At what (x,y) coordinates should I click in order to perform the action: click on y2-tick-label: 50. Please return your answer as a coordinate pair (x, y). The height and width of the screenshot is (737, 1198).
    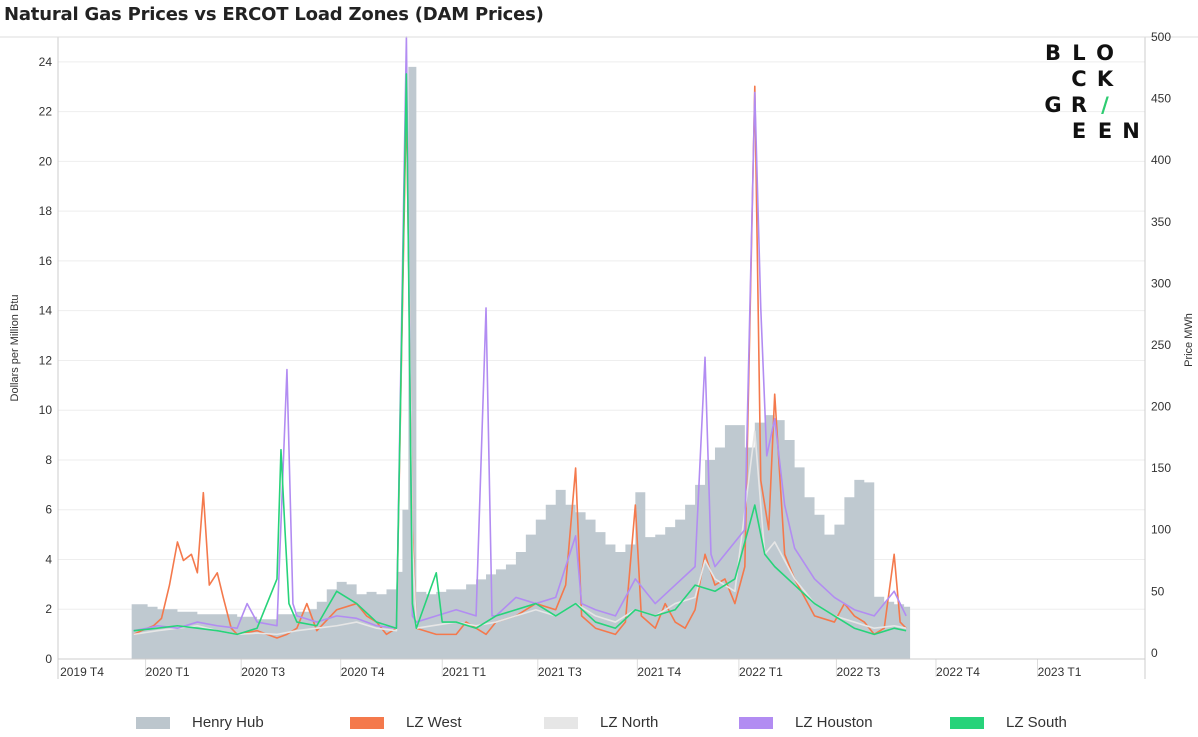
    Looking at the image, I should click on (1158, 591).